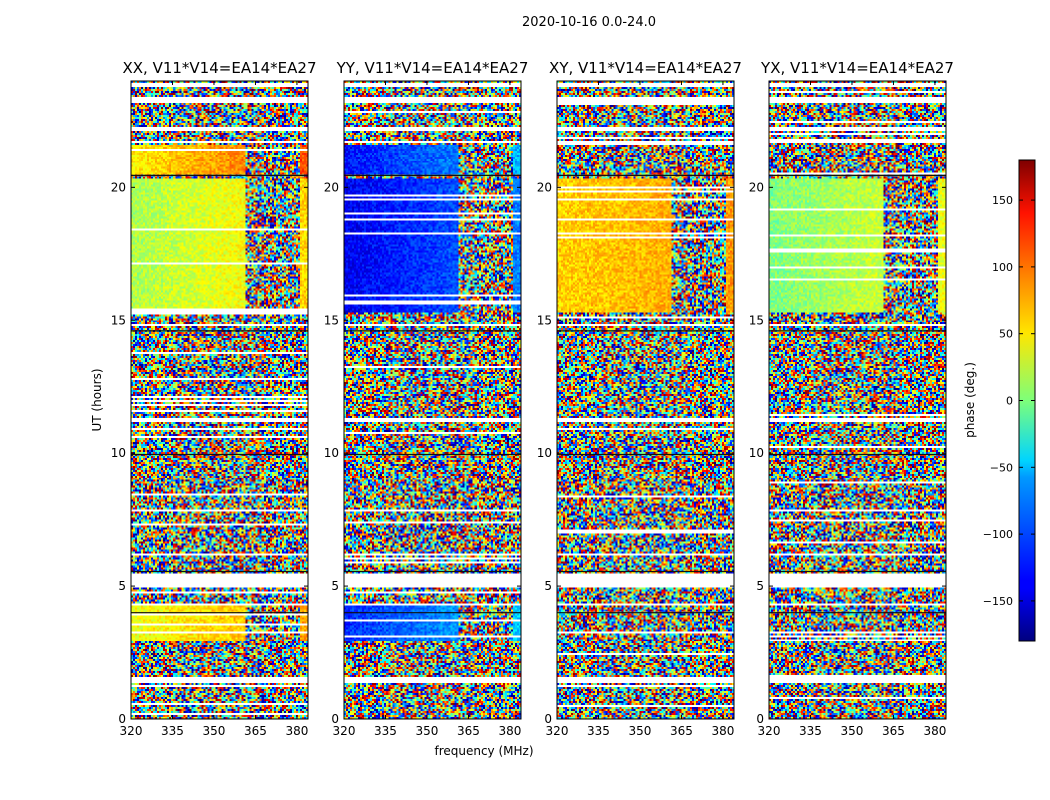  Describe the element at coordinates (998, 534) in the screenshot. I see `colorbar-tick-label: −100` at that location.